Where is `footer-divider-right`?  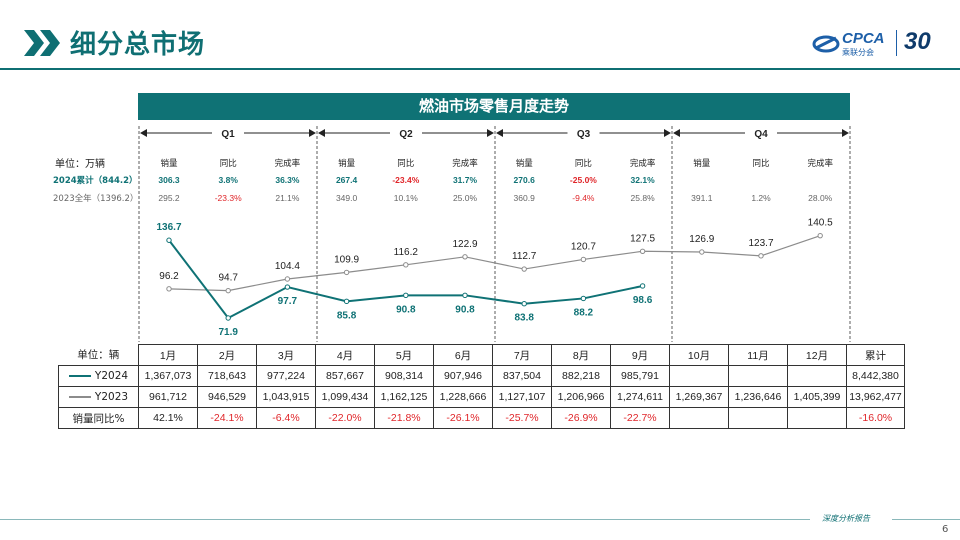 footer-divider-right is located at coordinates (926, 519).